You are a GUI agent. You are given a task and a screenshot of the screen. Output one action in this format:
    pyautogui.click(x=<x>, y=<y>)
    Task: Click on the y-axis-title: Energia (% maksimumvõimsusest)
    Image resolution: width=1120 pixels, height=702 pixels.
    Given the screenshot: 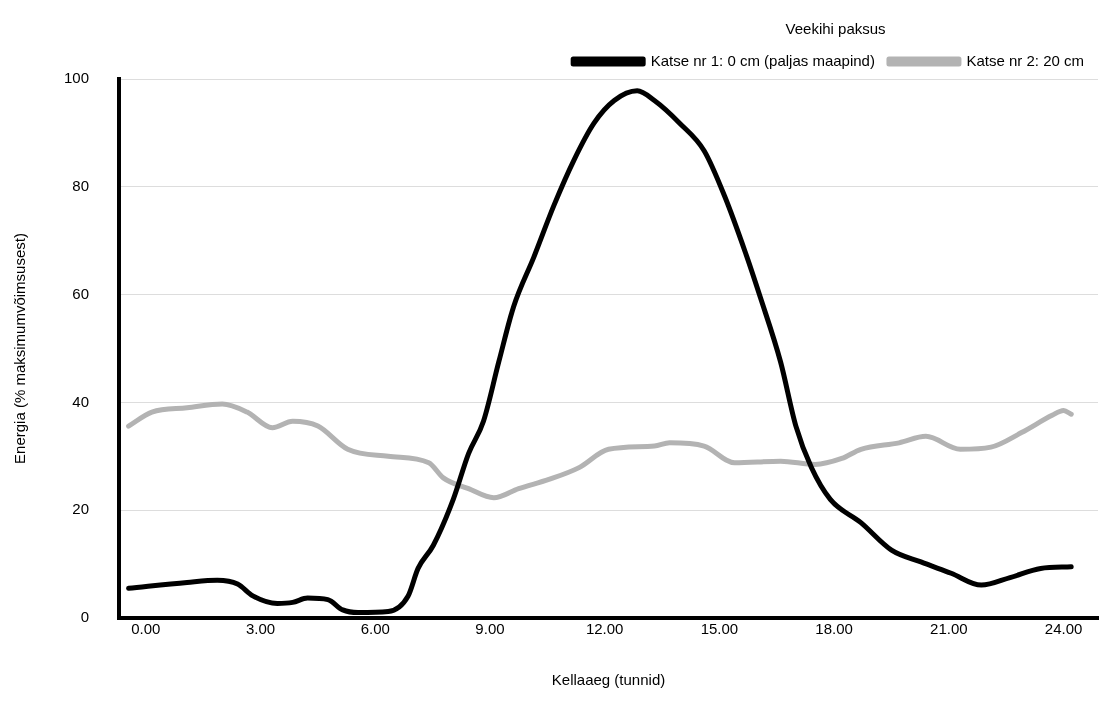 What is the action you would take?
    pyautogui.click(x=20, y=348)
    